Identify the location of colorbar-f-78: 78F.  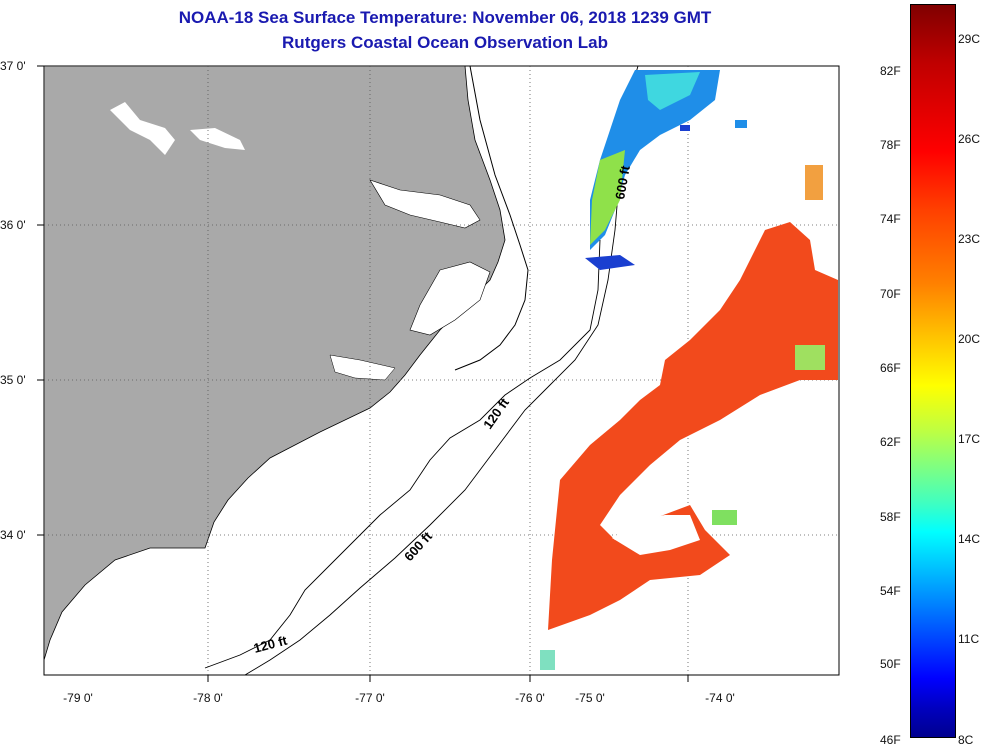
(890, 145).